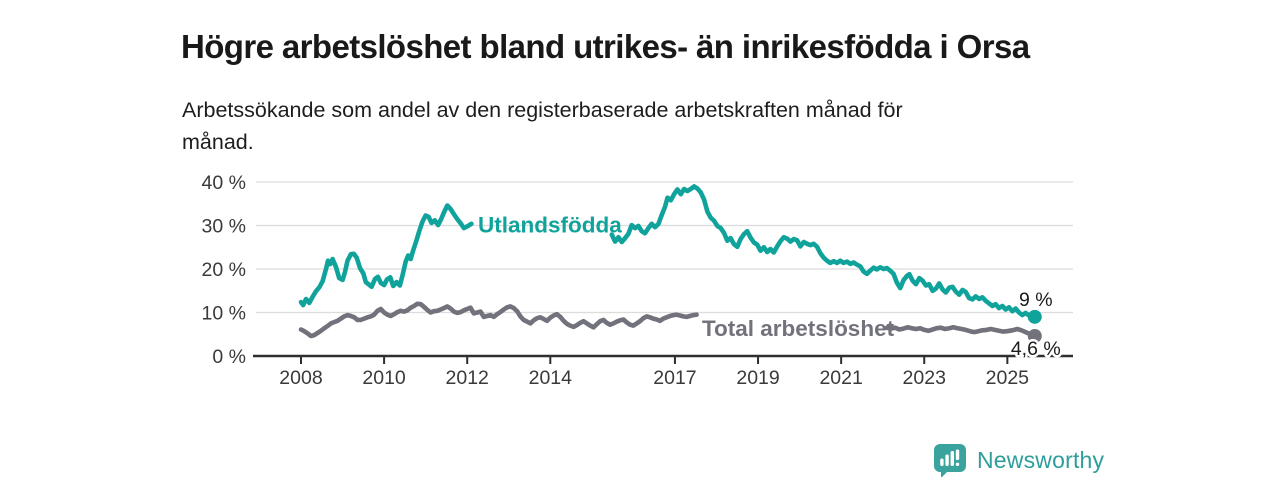 This screenshot has height=480, width=1280. I want to click on y-tick-label-10: 10 %, so click(224, 314).